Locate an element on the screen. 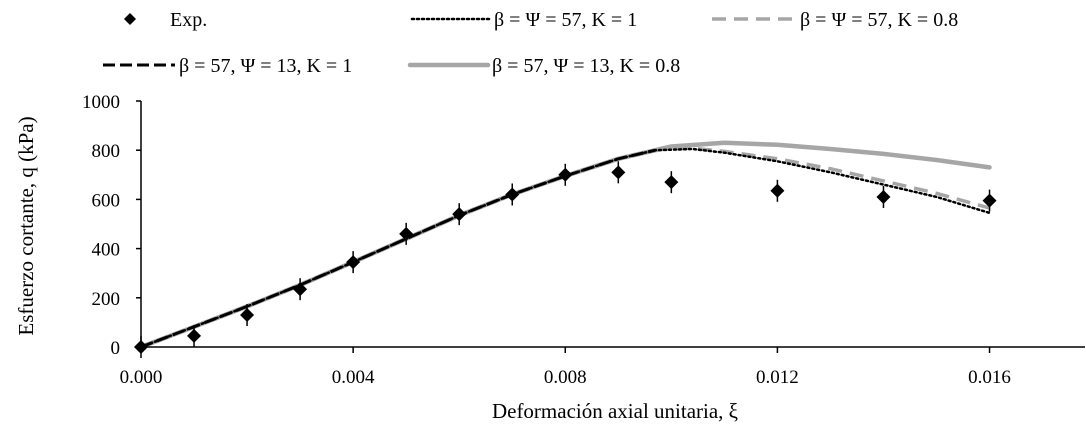 Image resolution: width=1086 pixels, height=431 pixels. x-tick-label: 0.000 is located at coordinates (141, 377).